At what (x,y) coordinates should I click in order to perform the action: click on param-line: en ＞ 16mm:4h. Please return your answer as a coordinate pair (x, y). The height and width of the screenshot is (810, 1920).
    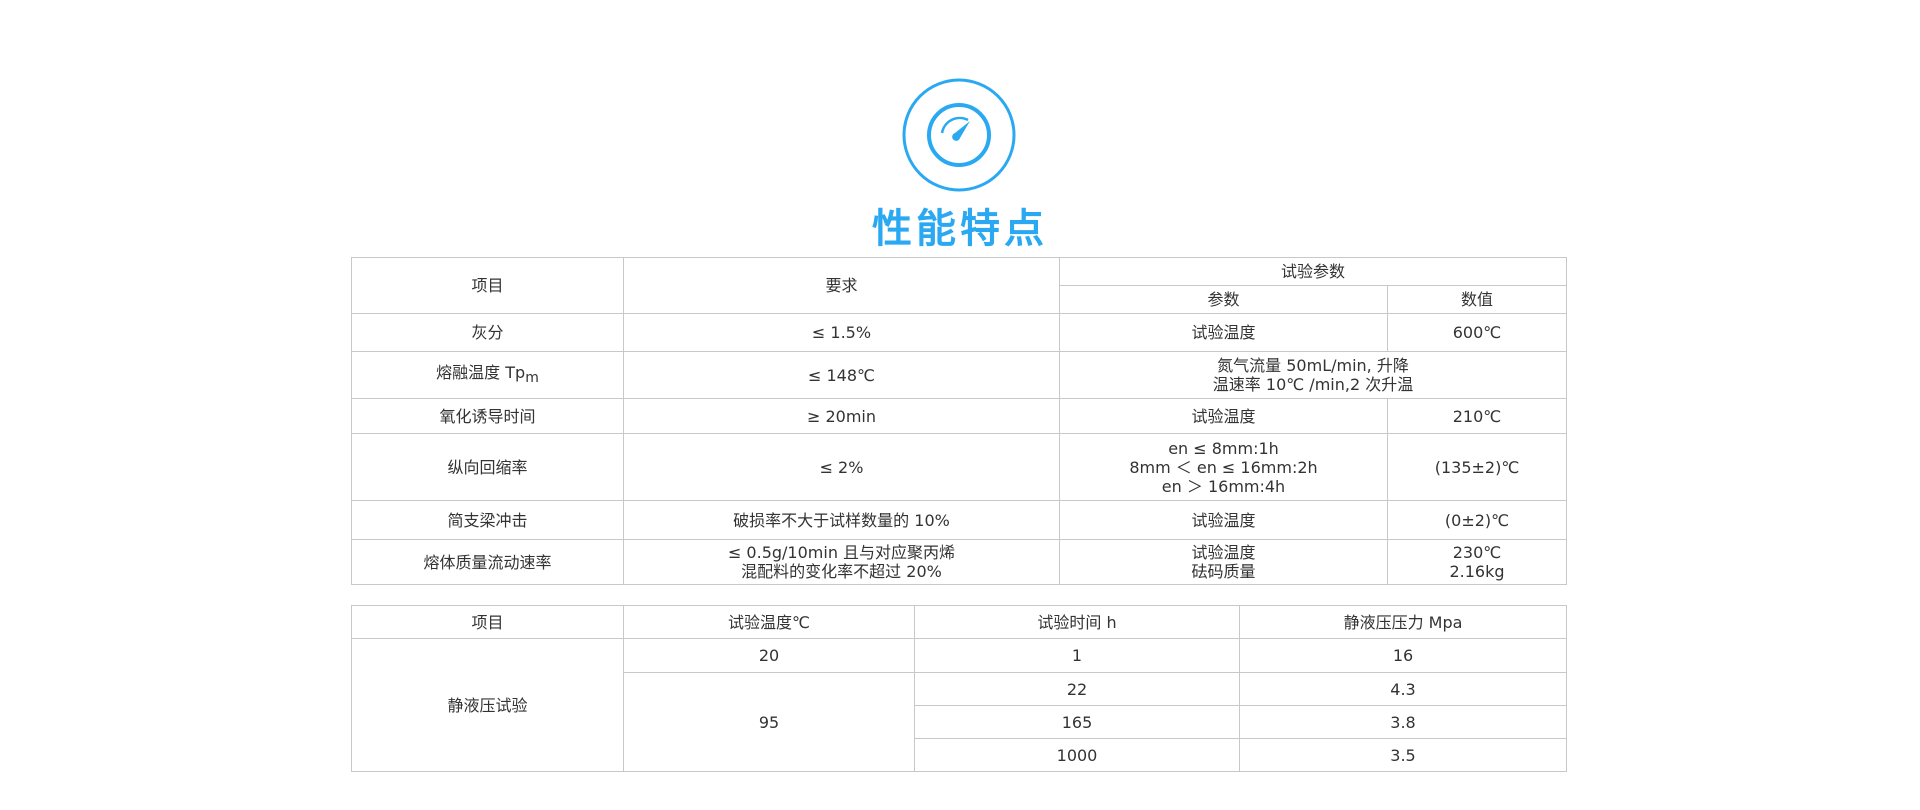
    Looking at the image, I should click on (1223, 486).